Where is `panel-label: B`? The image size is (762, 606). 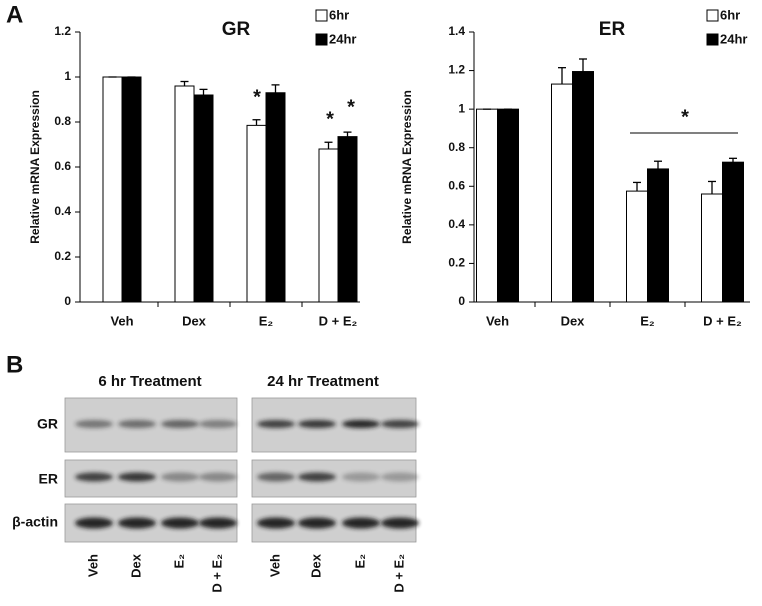
panel-label: B is located at coordinates (14, 364).